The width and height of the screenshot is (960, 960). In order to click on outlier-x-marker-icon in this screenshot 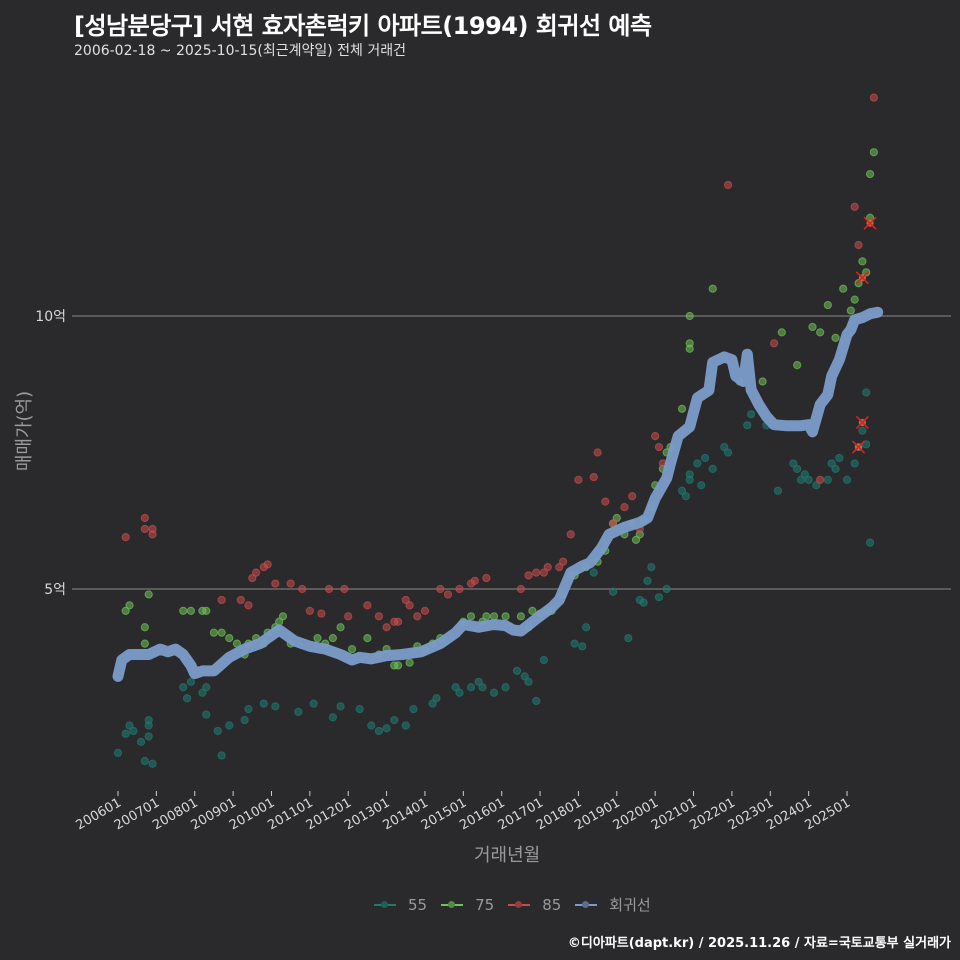, I will do `click(858, 447)`.